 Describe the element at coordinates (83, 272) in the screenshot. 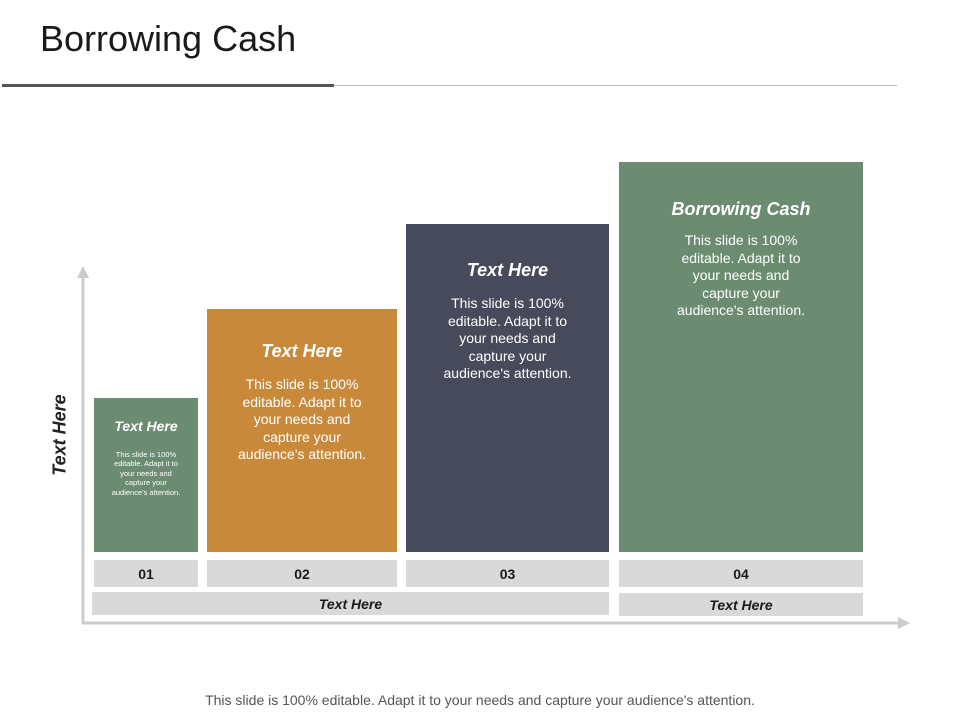

I see `y-axis-arrowhead` at that location.